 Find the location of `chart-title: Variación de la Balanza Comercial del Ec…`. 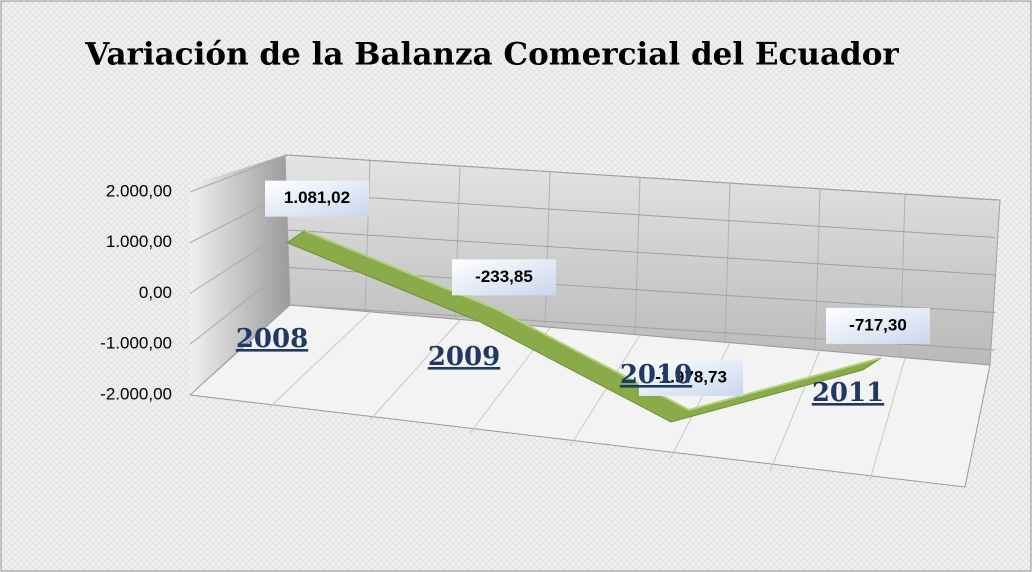

chart-title: Variación de la Balanza Comercial del Ec… is located at coordinates (491, 55).